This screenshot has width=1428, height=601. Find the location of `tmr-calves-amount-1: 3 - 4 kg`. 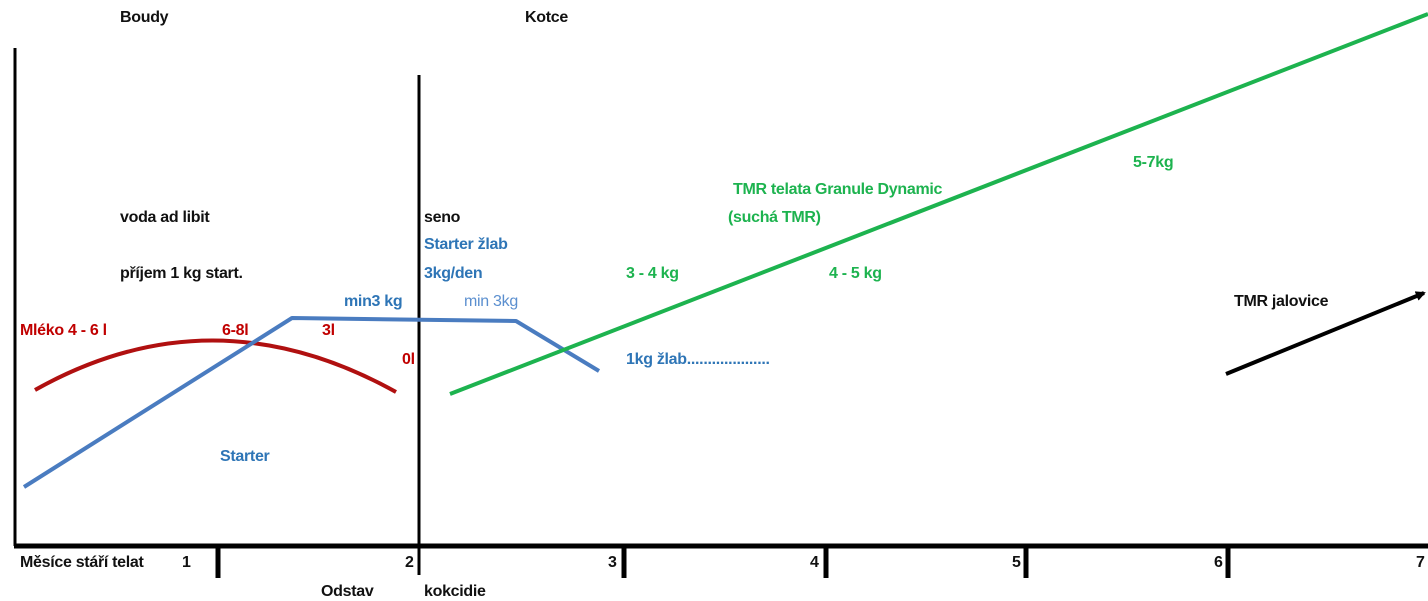

tmr-calves-amount-1: 3 - 4 kg is located at coordinates (652, 273).